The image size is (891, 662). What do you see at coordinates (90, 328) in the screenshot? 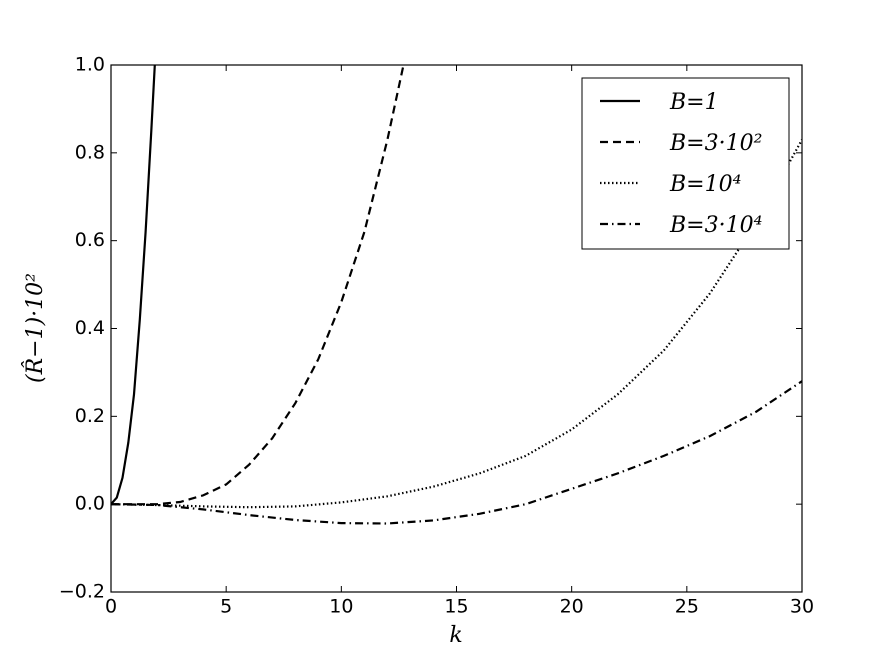
I see `y-tick-label: 0.4` at bounding box center [90, 328].